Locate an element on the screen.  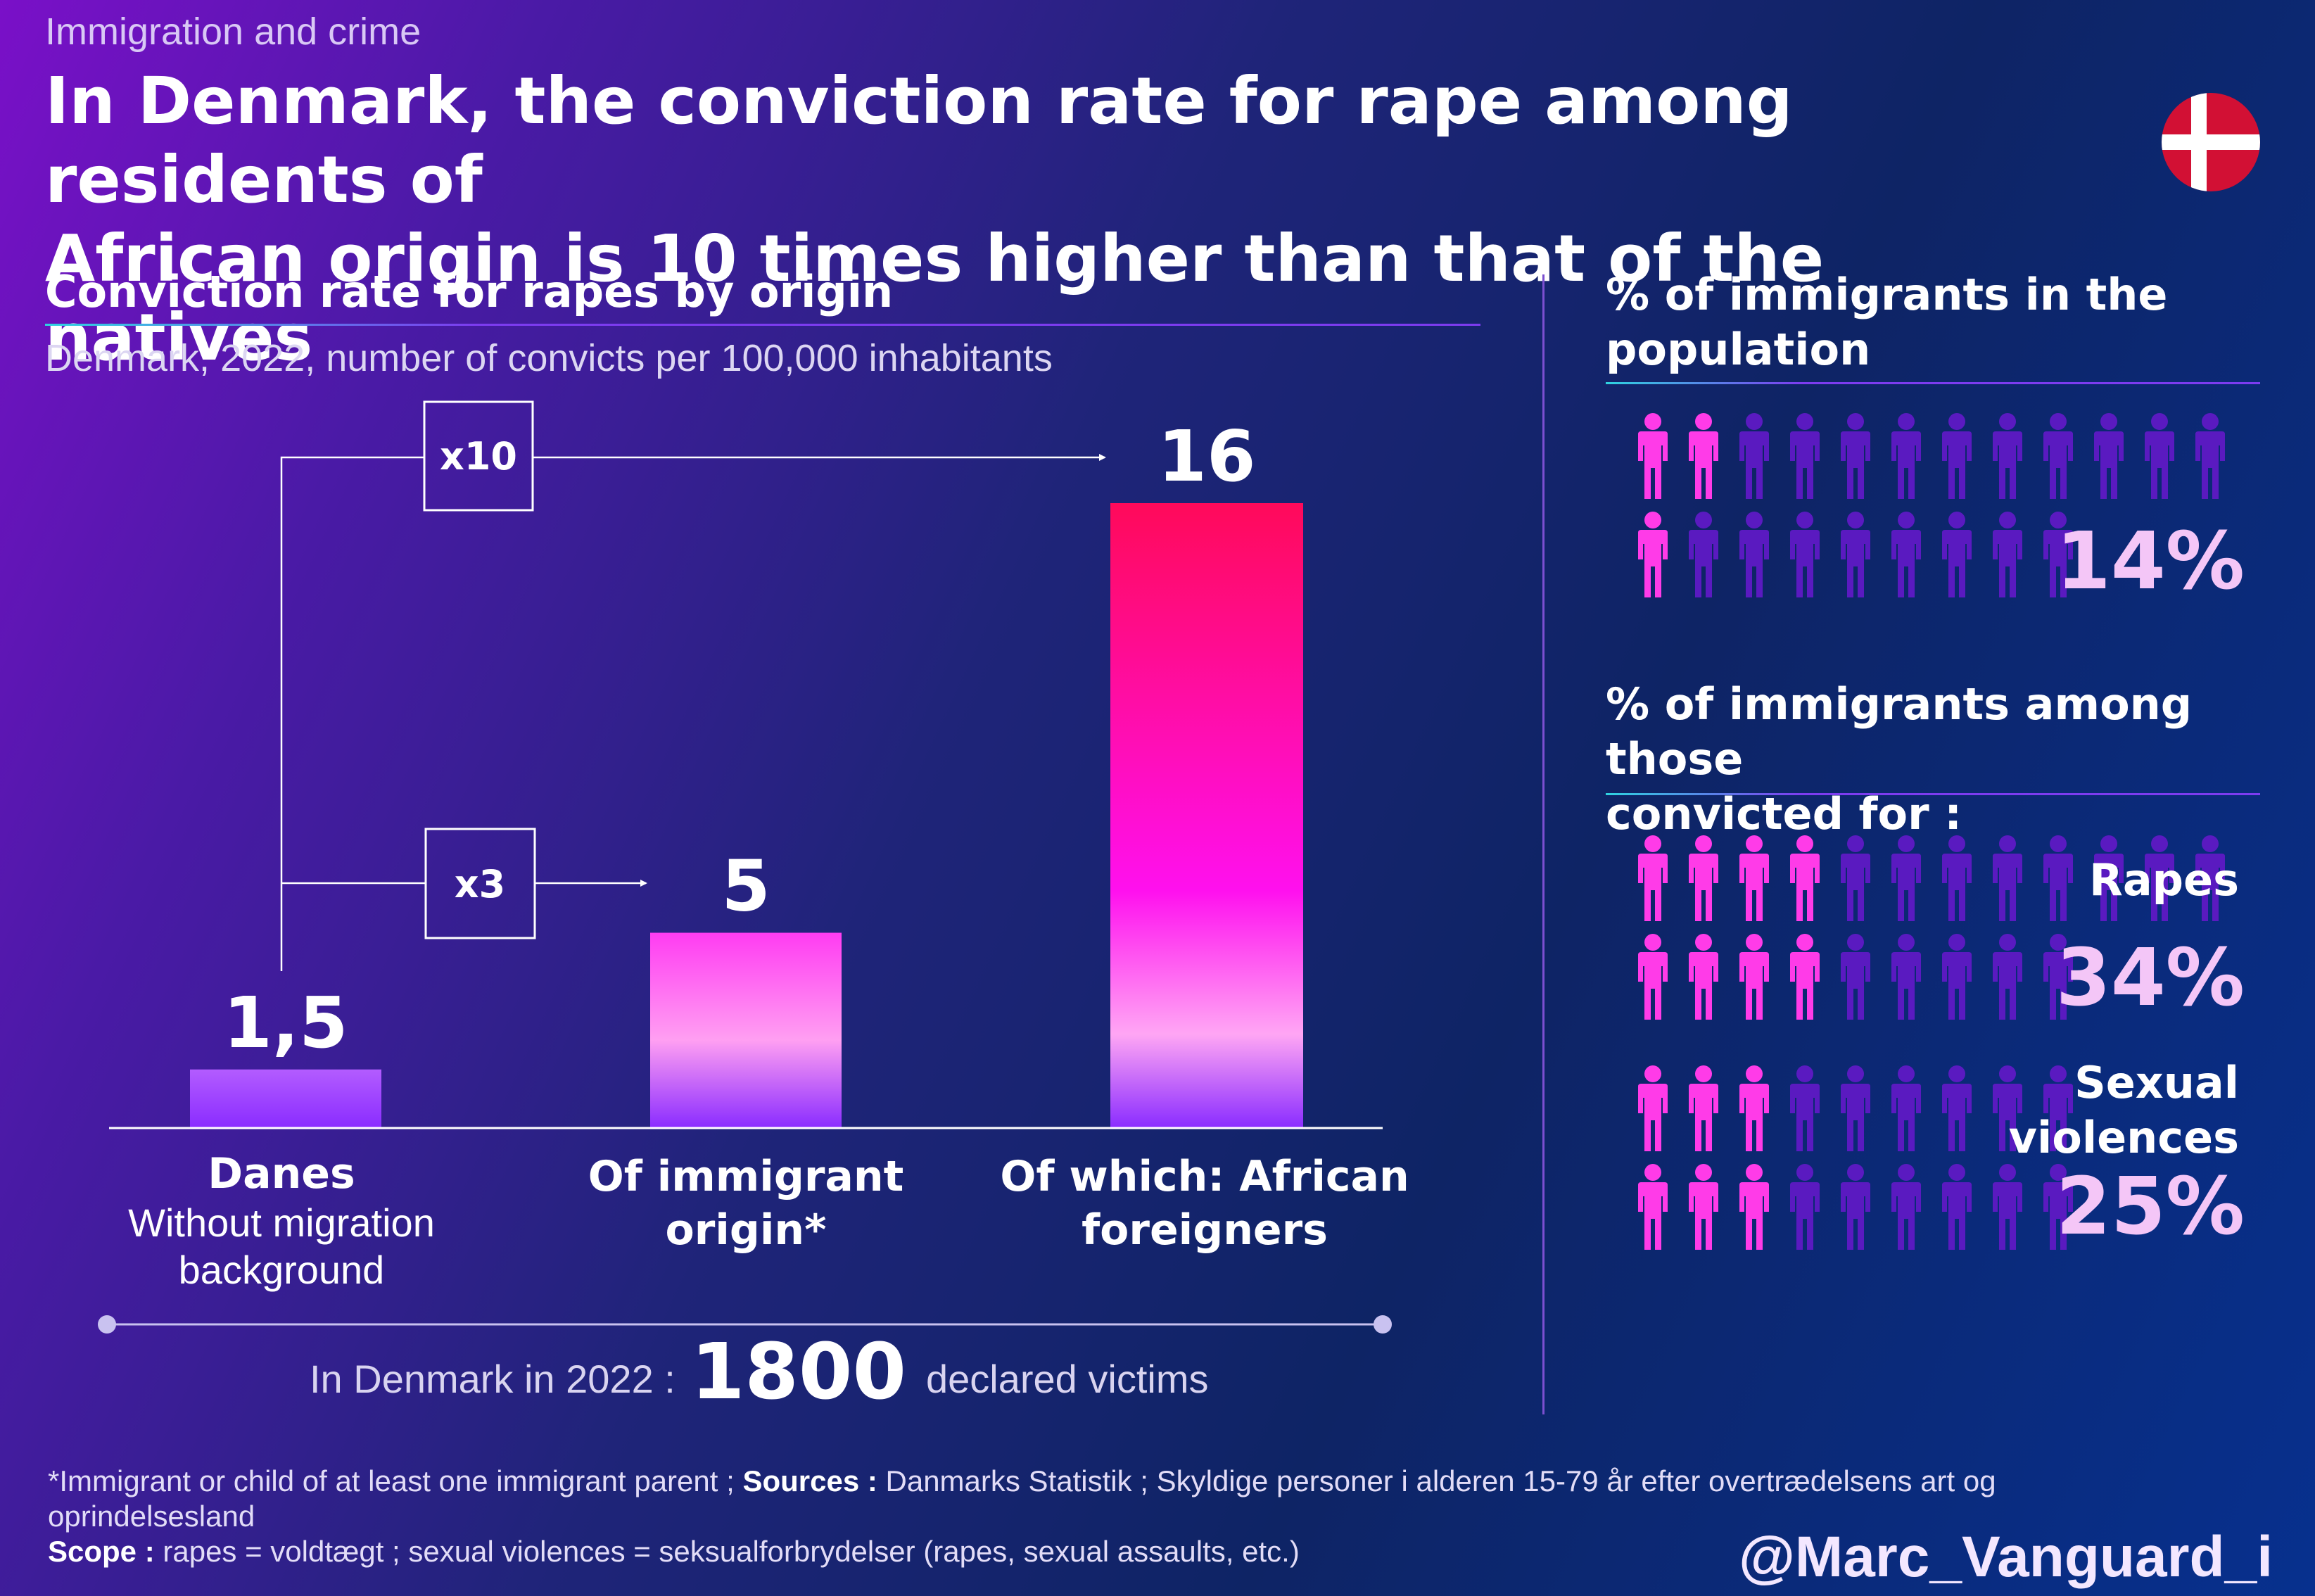
population-title-rule is located at coordinates (1933, 383).